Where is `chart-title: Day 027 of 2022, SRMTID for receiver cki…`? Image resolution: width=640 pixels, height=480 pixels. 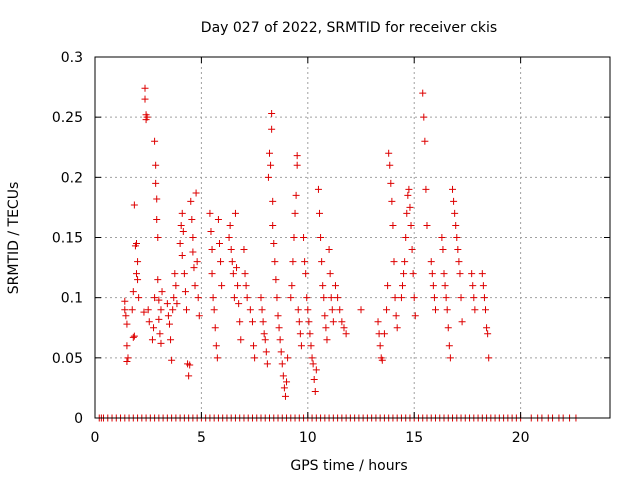
chart-title: Day 027 of 2022, SRMTID for receiver cki… is located at coordinates (349, 28).